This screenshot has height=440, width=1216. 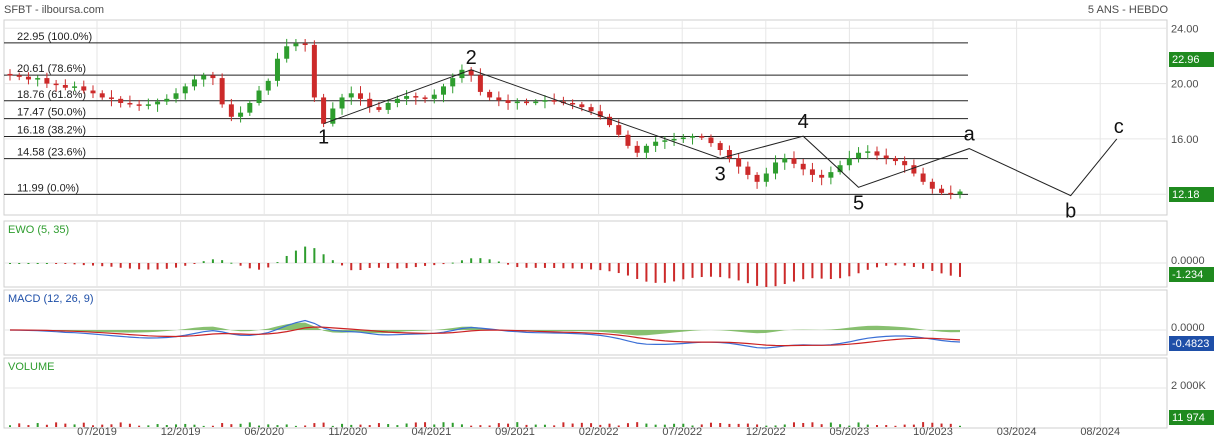 I want to click on x-tick-label: 11/2020, so click(x=347, y=432).